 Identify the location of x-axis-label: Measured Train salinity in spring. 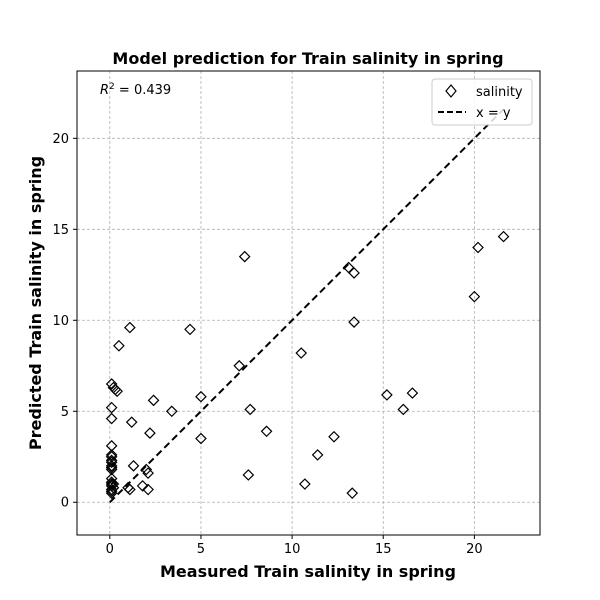
(308, 571).